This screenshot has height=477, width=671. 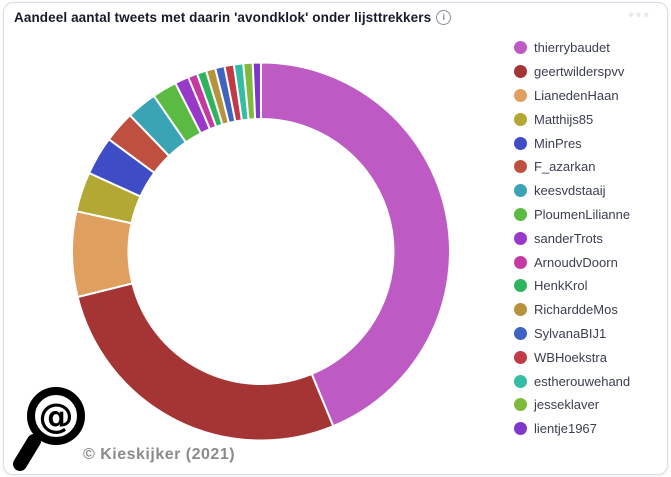 I want to click on donut-slice-lientje1967, so click(x=256, y=91).